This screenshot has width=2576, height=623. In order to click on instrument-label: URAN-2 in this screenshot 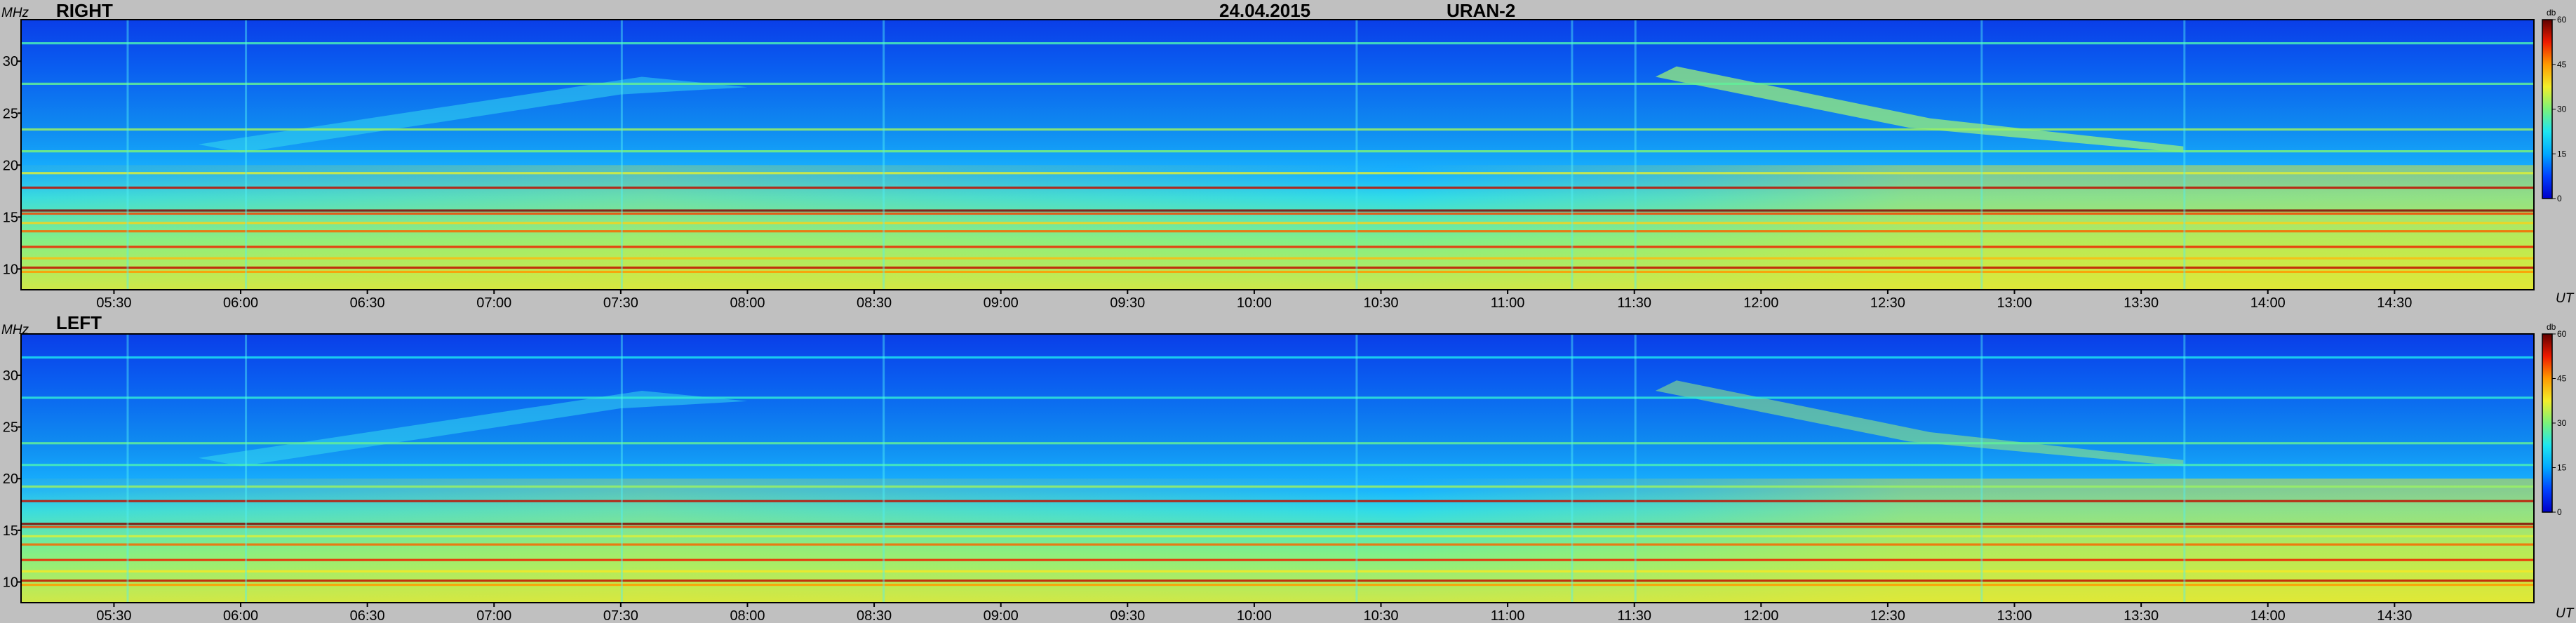, I will do `click(1481, 10)`.